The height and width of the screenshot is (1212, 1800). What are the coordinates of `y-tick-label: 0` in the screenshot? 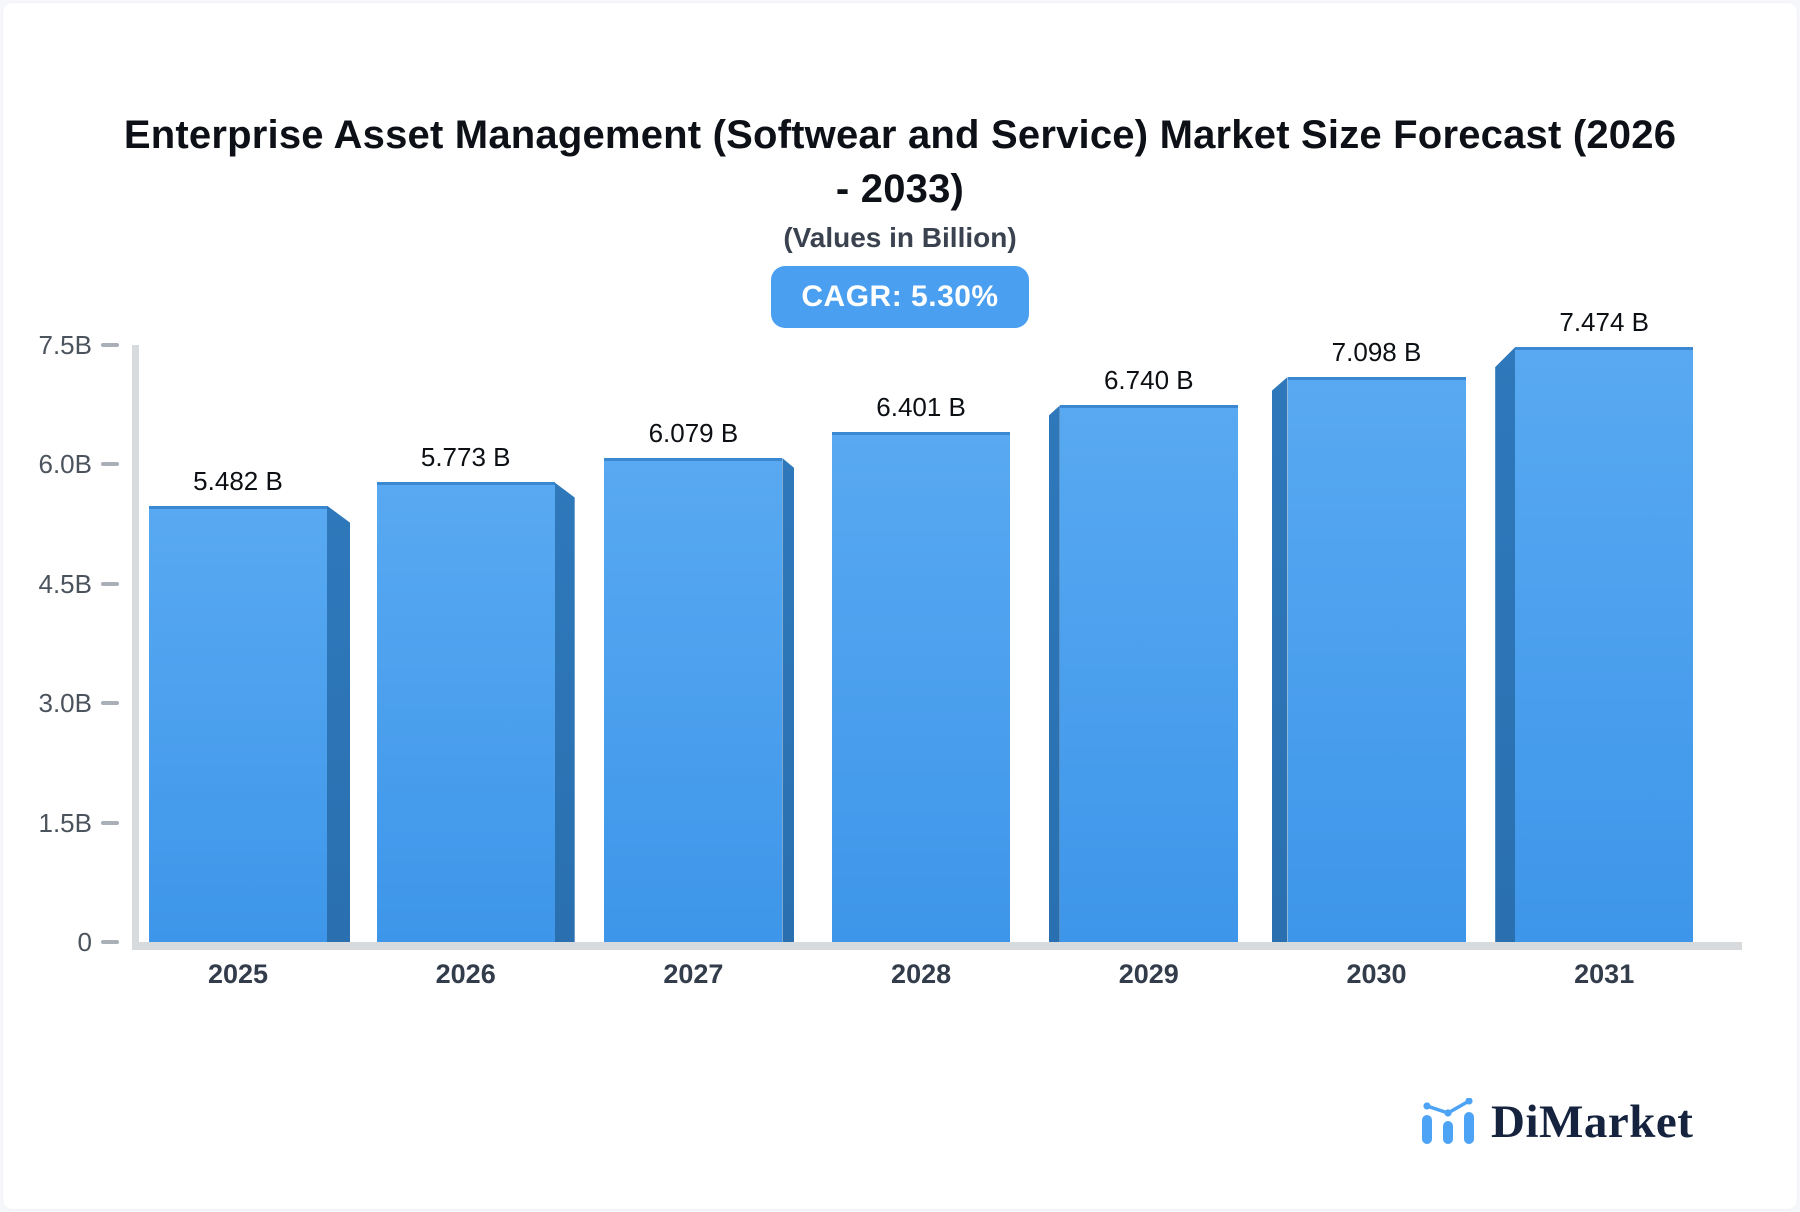 It's located at (84, 942).